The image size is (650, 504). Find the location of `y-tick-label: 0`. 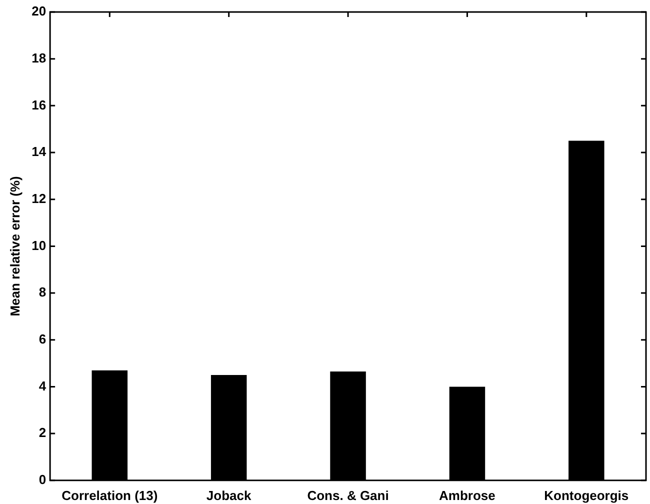

y-tick-label: 0 is located at coordinates (42, 479).